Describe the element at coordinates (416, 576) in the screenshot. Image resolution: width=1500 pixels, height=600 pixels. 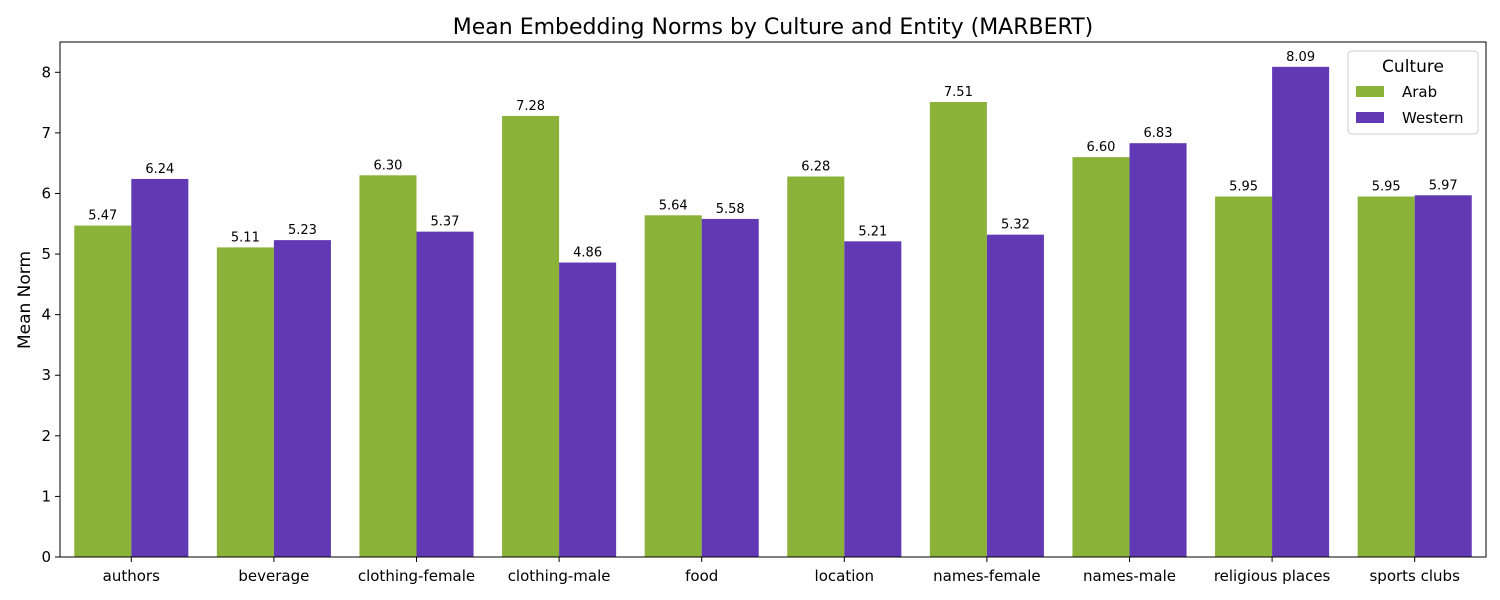
I see `x-tick-label: clothing-female` at that location.